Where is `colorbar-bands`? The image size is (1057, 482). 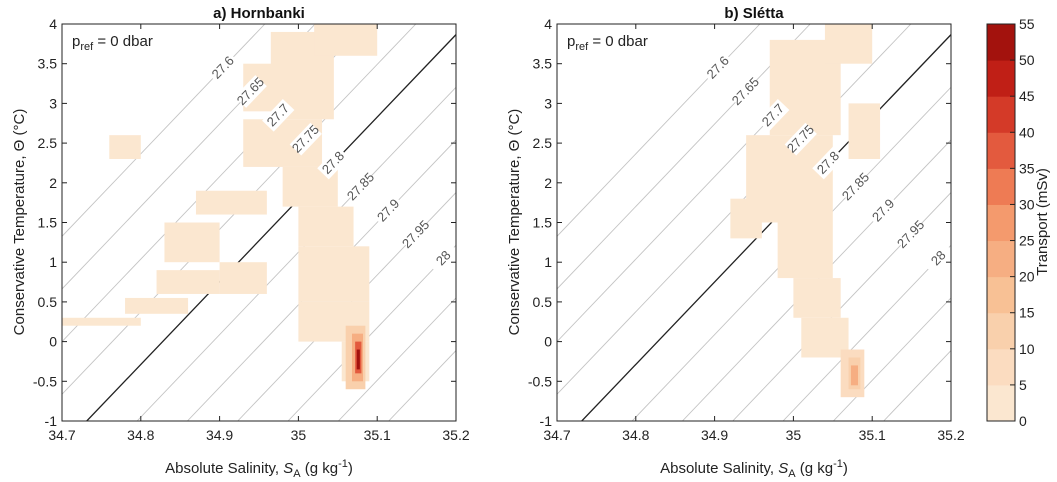 colorbar-bands is located at coordinates (1001, 223).